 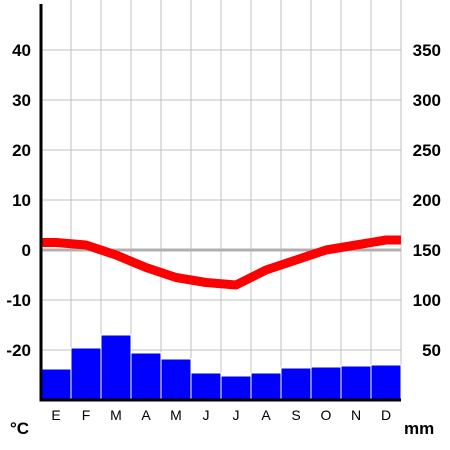 I want to click on left-unit-label: °C, so click(x=19, y=428).